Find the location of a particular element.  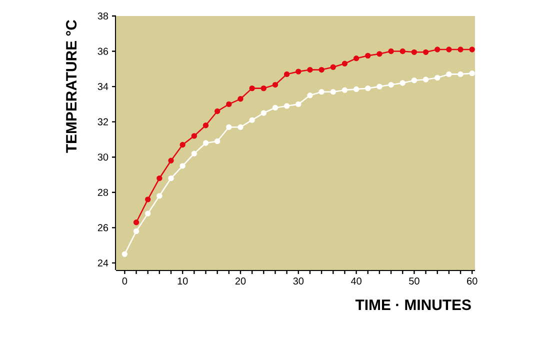

x-axis-title: TIME · MINUTES is located at coordinates (413, 305).